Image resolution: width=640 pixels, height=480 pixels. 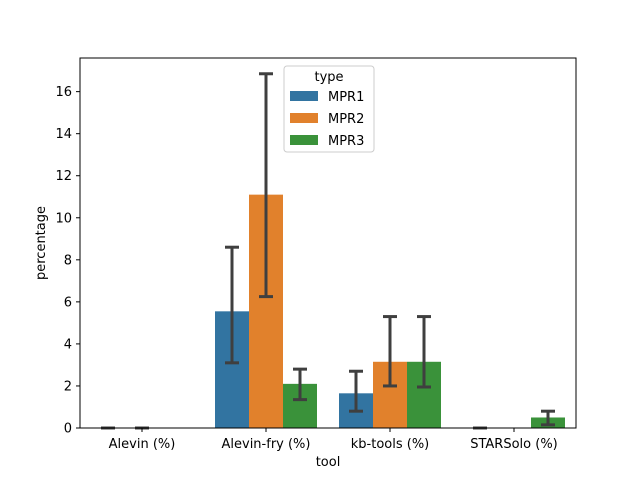 What do you see at coordinates (63, 92) in the screenshot?
I see `y-tick-label: 16` at bounding box center [63, 92].